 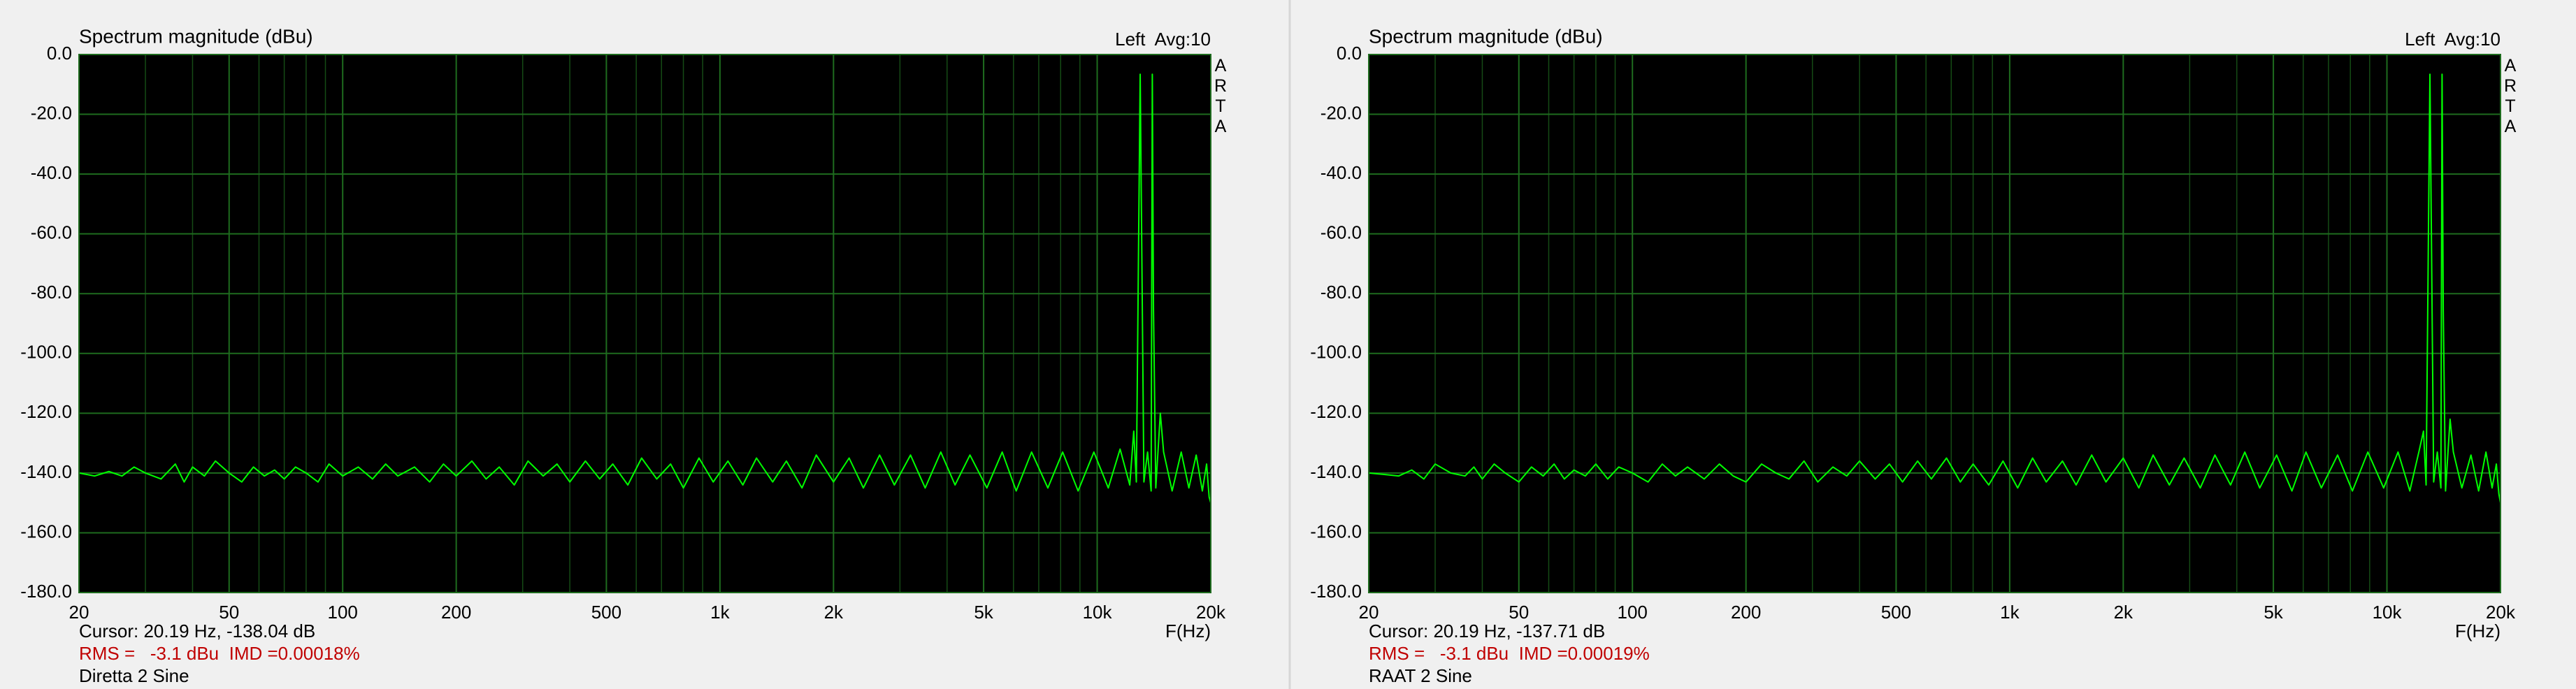 I want to click on annotation: RAAT 2 Sine, so click(x=1420, y=675).